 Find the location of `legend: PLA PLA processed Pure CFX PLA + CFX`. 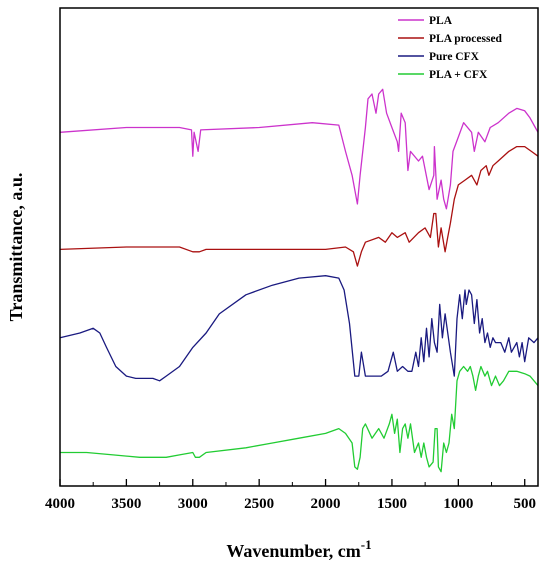

legend: PLA PLA processed Pure CFX PLA + CFX is located at coordinates (450, 48).